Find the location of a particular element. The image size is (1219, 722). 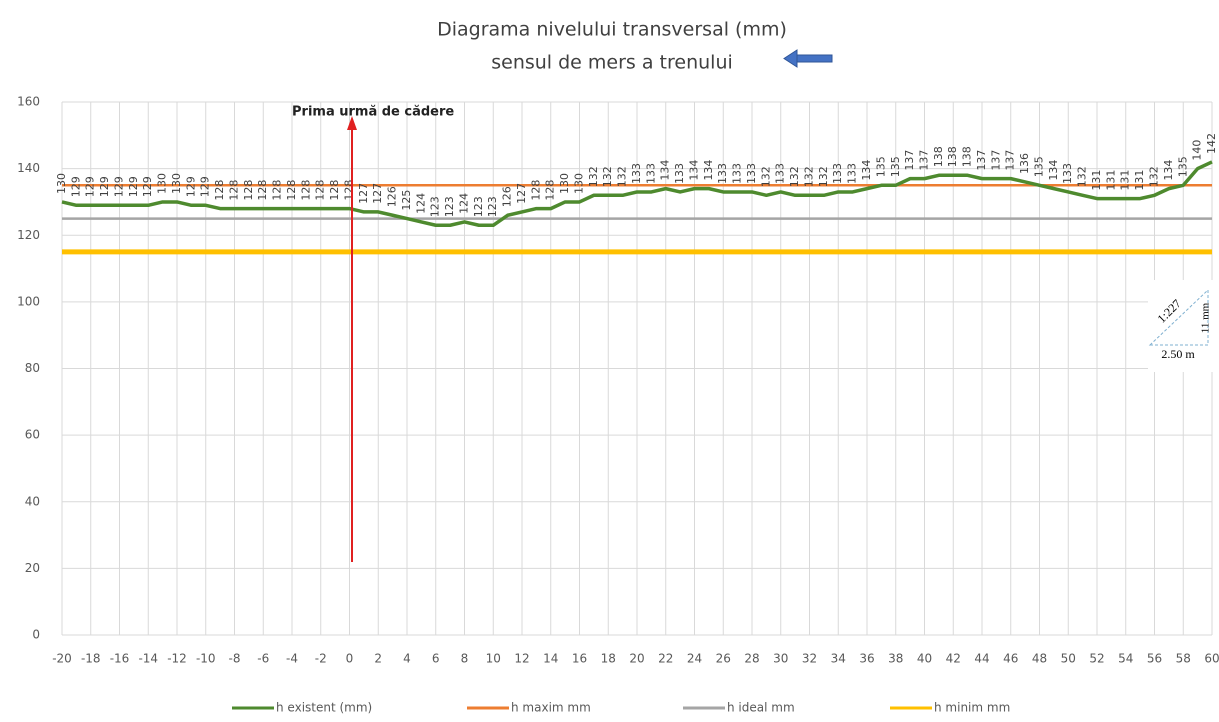

y-tick-label: 120 is located at coordinates (28, 235).